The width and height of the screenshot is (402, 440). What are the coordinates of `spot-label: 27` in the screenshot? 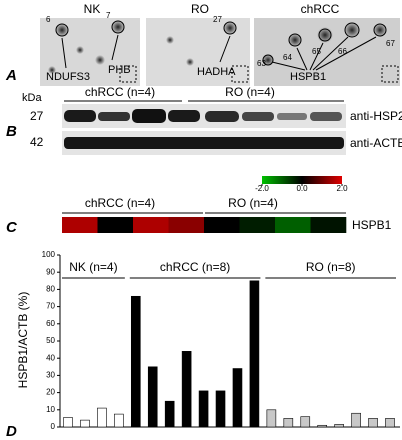 It's located at (217, 19).